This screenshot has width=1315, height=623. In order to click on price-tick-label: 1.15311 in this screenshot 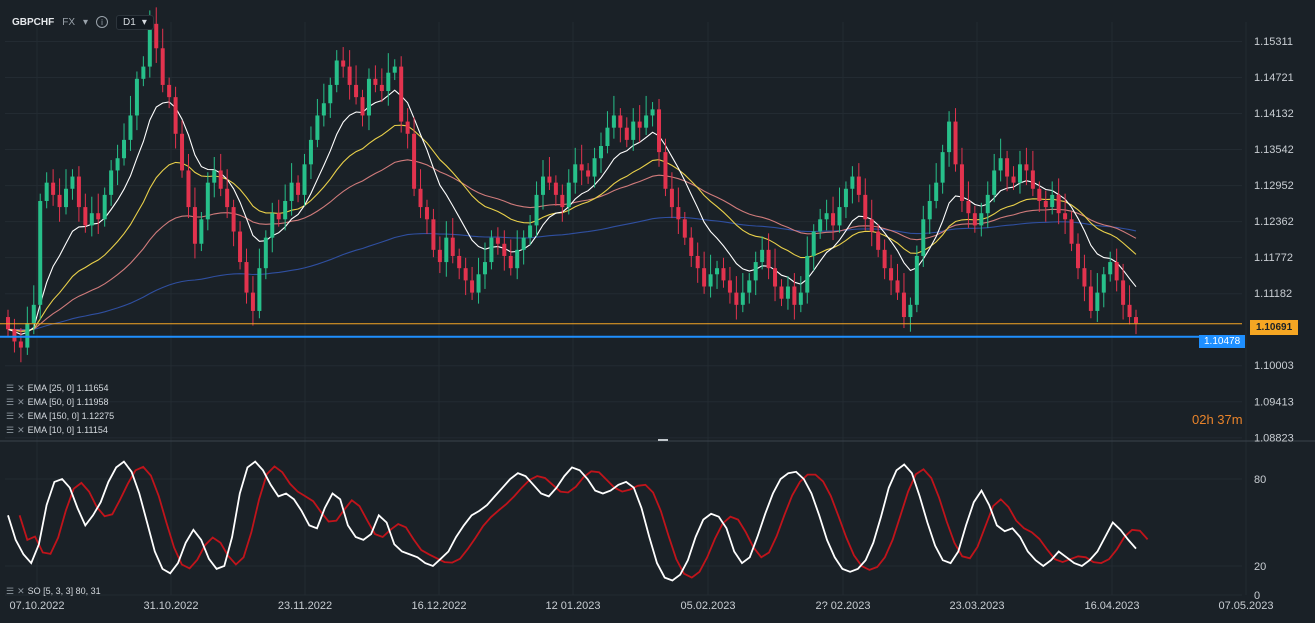, I will do `click(1273, 42)`.